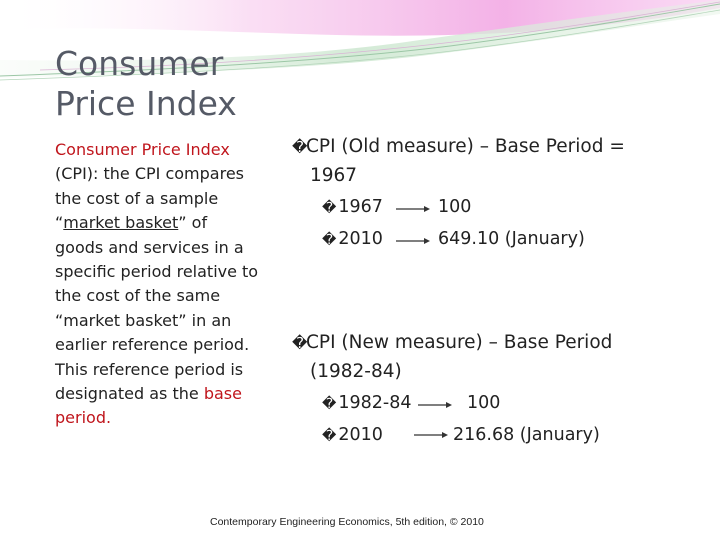 This screenshot has height=540, width=720. I want to click on definition-line: specific period relative to, so click(157, 272).